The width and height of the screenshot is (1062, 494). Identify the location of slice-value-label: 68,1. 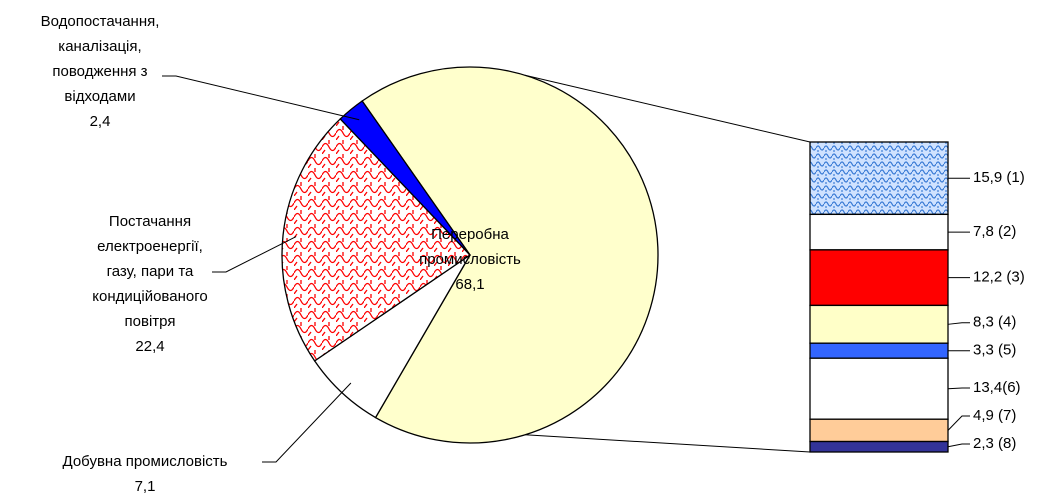
(469, 284).